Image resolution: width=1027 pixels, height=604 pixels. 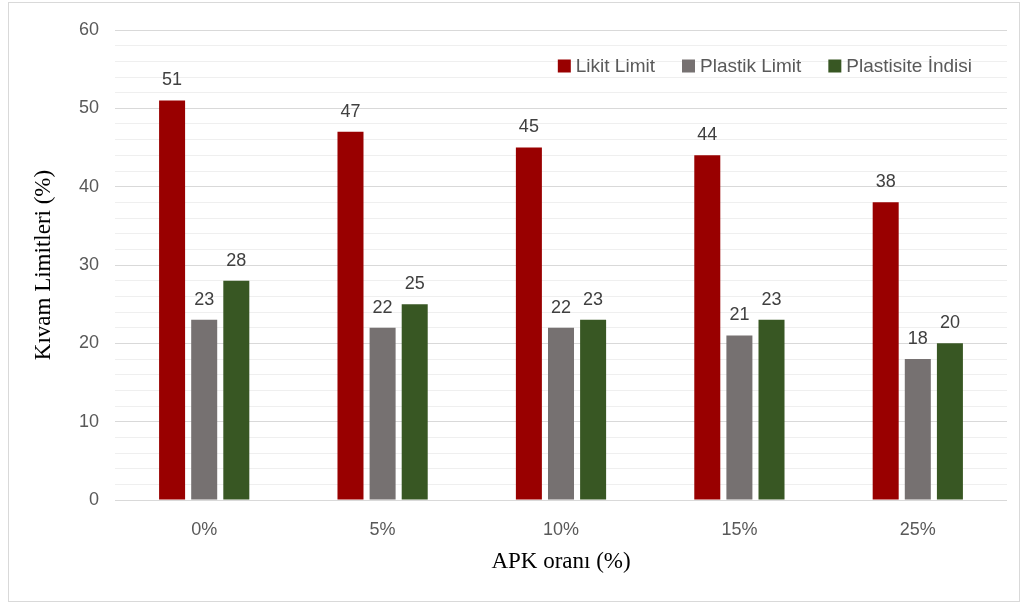 I want to click on data-label: 38, so click(x=885, y=181).